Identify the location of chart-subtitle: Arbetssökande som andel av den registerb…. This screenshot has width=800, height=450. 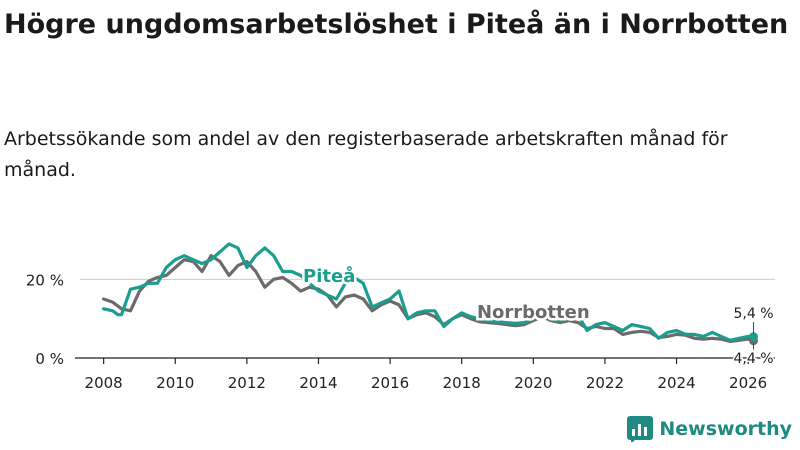
(366, 154).